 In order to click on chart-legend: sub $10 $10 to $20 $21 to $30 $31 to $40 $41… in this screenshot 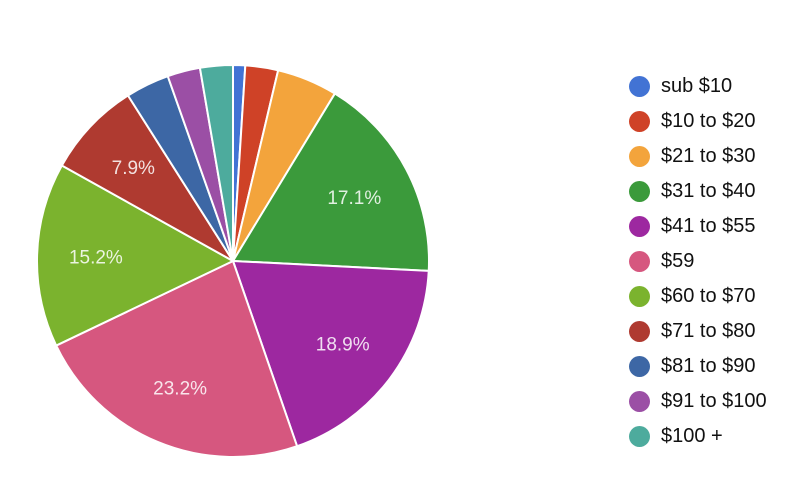, I will do `click(698, 267)`.